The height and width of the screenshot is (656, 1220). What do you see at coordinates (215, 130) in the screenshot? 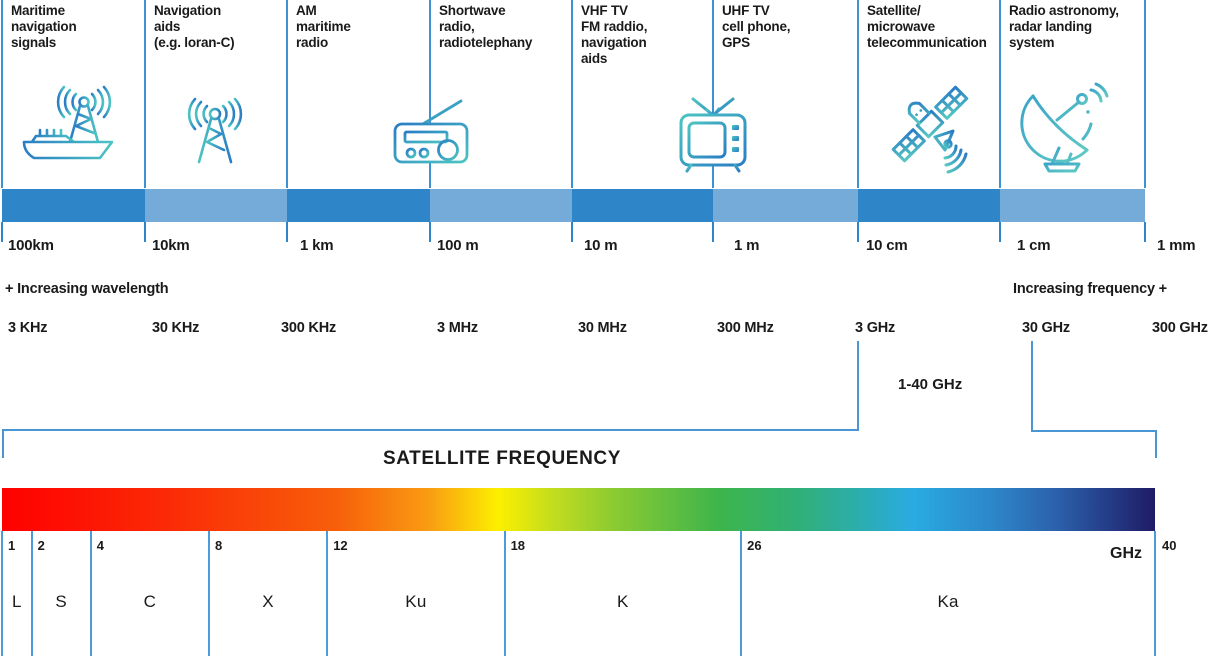
I see `antenna-tower-icon` at bounding box center [215, 130].